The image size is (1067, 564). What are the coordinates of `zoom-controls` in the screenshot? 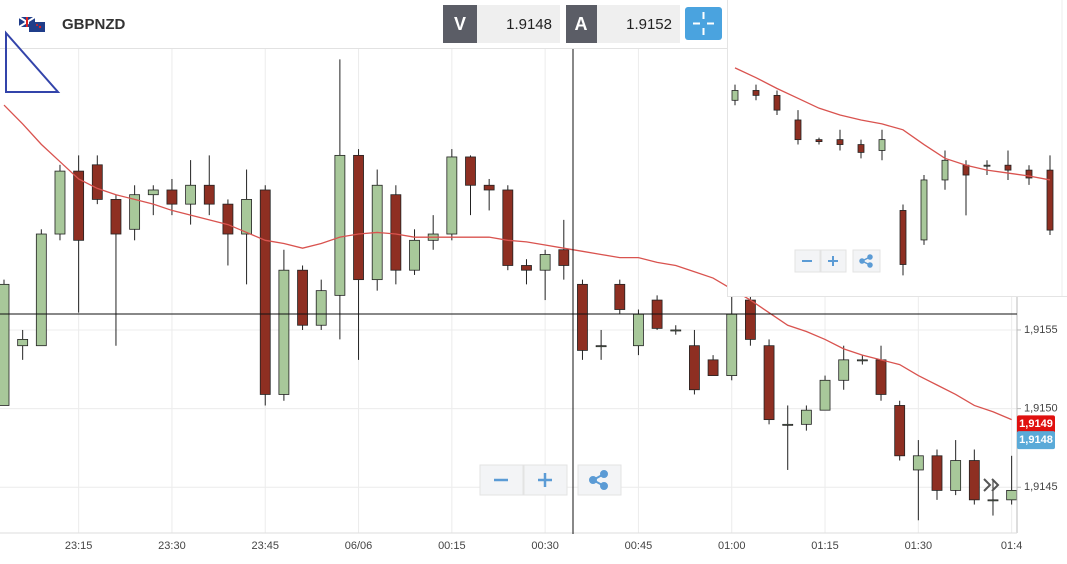 It's located at (550, 480).